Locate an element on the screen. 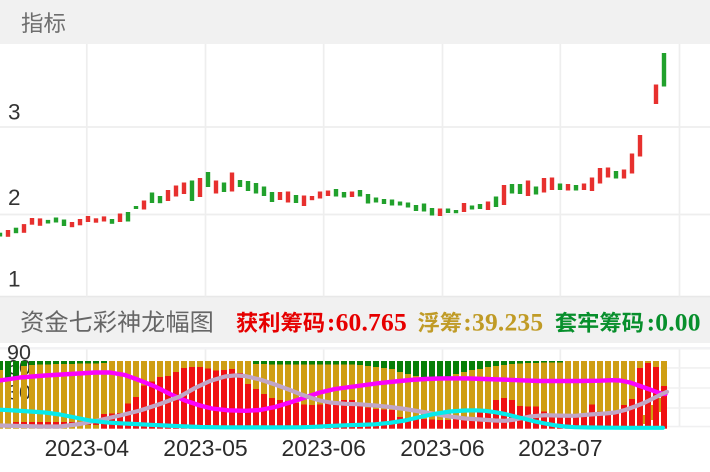  svg-text: 2023-04 is located at coordinates (87, 448).